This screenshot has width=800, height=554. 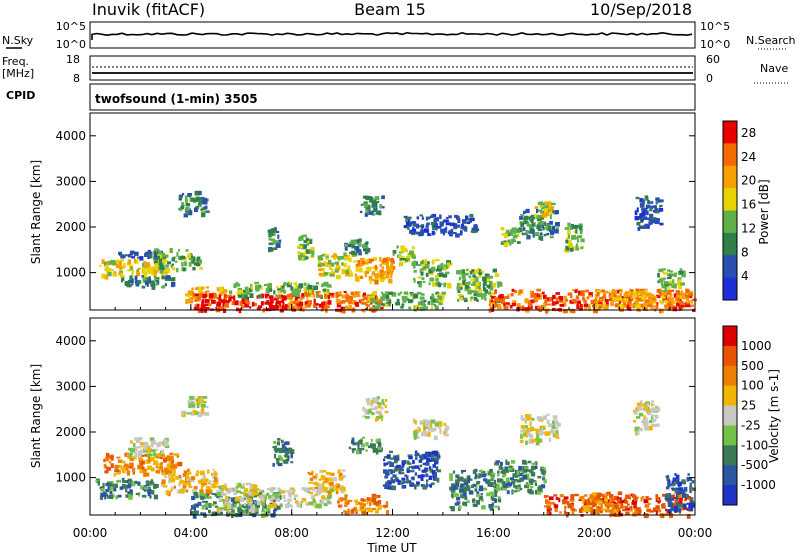 I want to click on y-tick-label: 2000, so click(x=70, y=227).